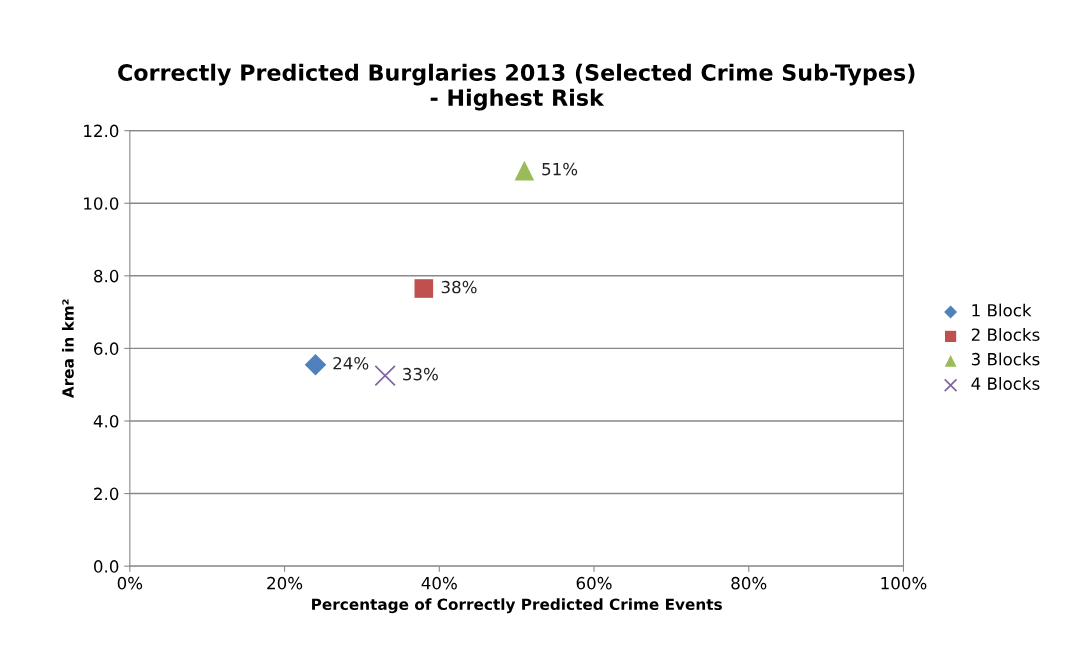  What do you see at coordinates (420, 374) in the screenshot?
I see `annotation: 33%` at bounding box center [420, 374].